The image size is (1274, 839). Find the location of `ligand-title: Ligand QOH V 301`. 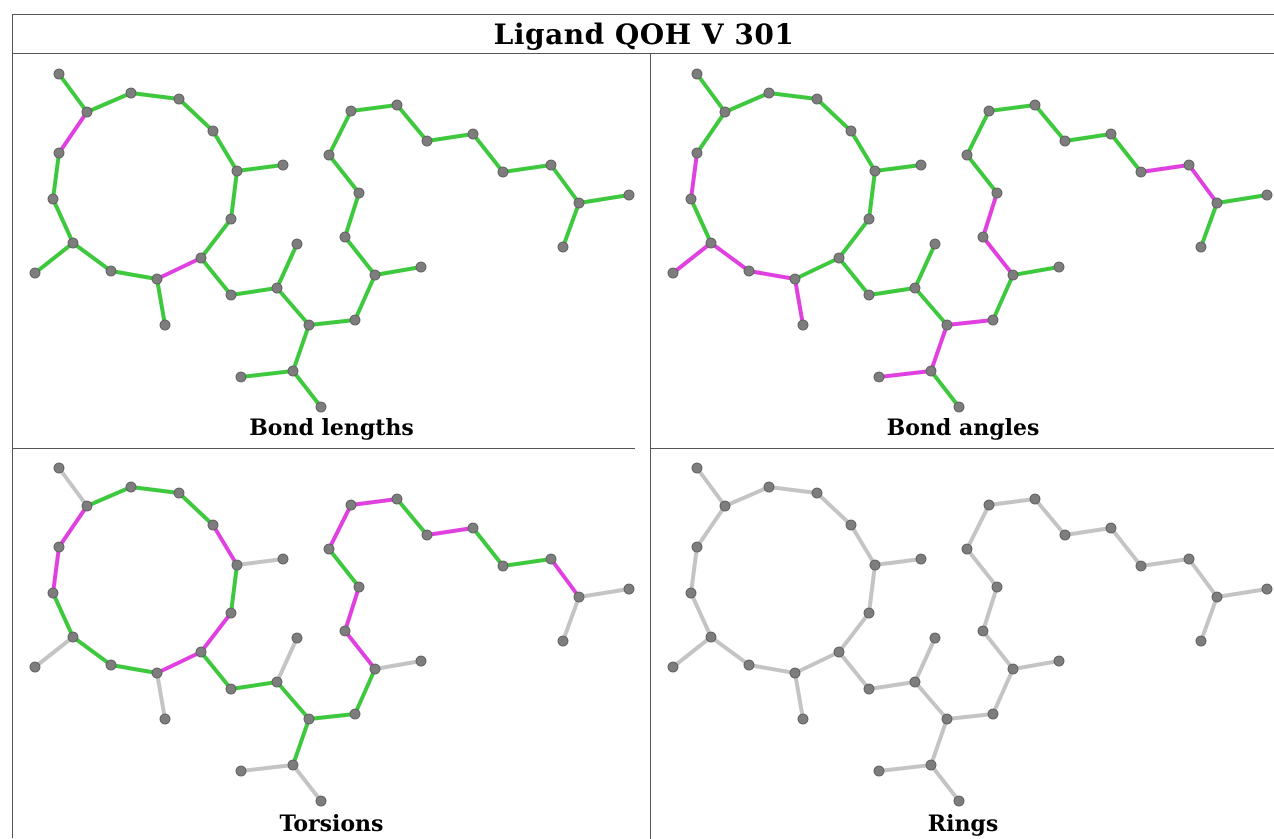

ligand-title: Ligand QOH V 301 is located at coordinates (644, 34).